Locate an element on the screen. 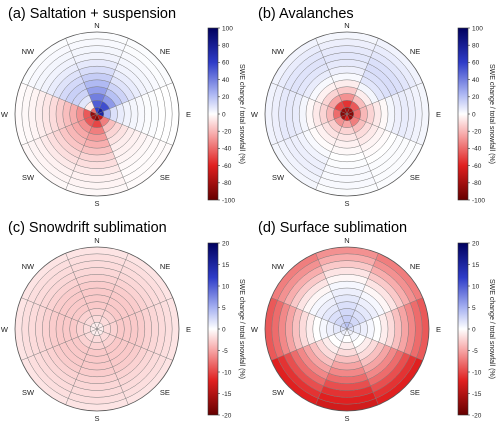  colorbar-tick-label: 15 is located at coordinates (226, 265).